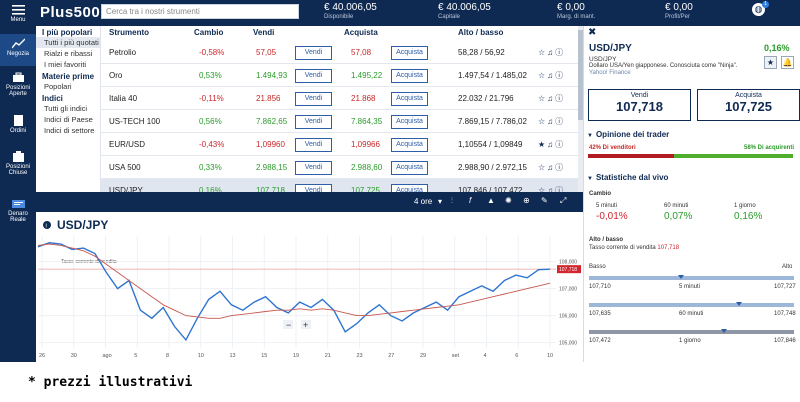 The height and width of the screenshot is (402, 800). What do you see at coordinates (18, 90) in the screenshot?
I see `rail-posizioni-aperte: Posizioni Aperte` at bounding box center [18, 90].